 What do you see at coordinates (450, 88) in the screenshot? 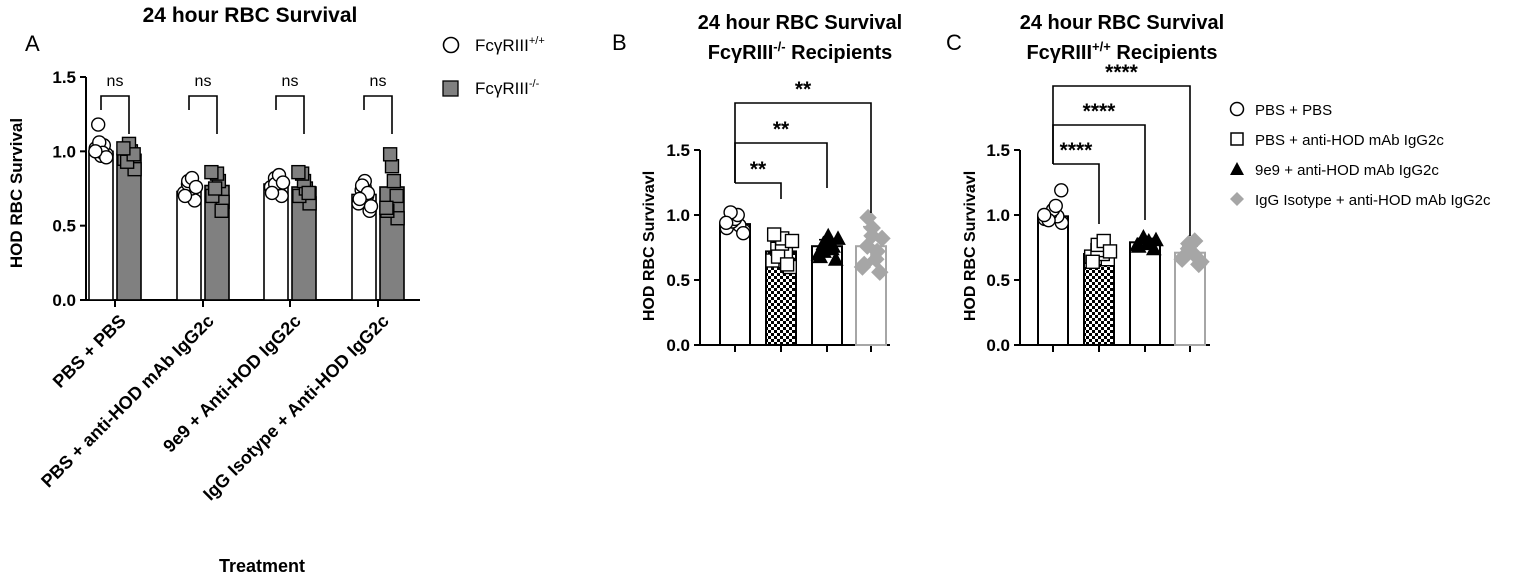
I see `legend-marker-knockout` at bounding box center [450, 88].